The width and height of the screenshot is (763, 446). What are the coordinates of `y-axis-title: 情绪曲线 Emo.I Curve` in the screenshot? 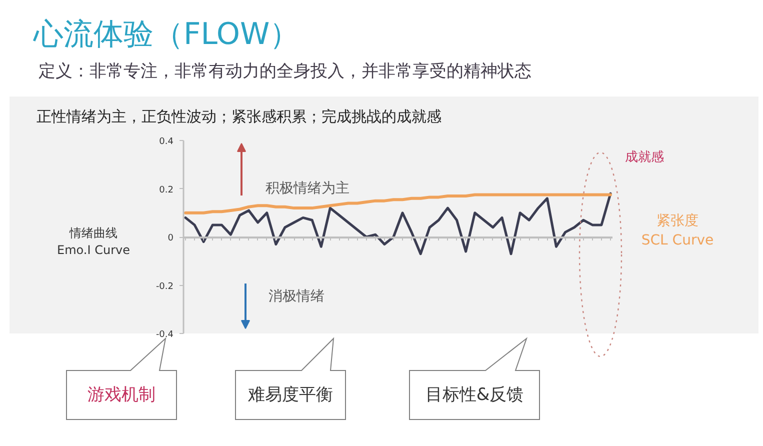 It's located at (93, 241).